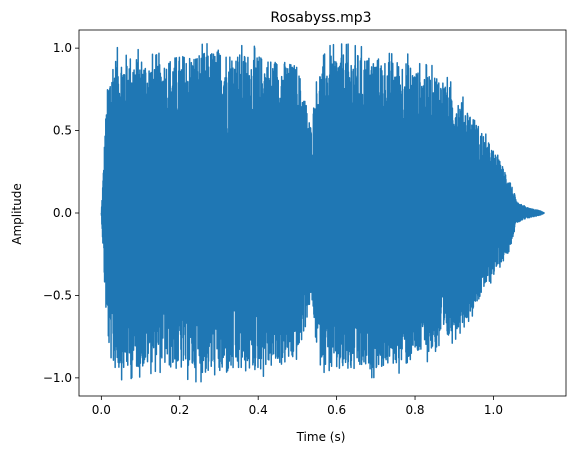  Describe the element at coordinates (414, 410) in the screenshot. I see `x-tick-label: 0.8` at that location.